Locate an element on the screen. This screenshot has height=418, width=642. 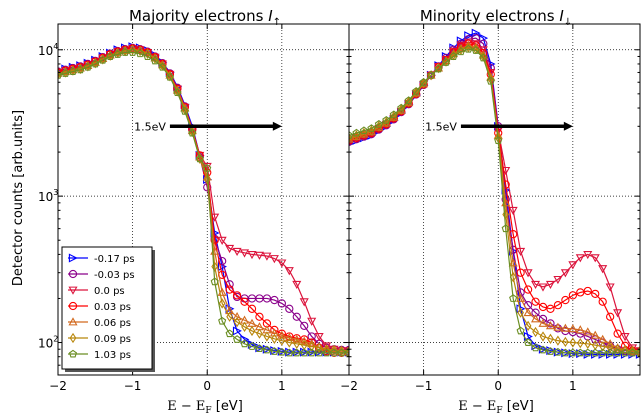
legend-label: -0.03 ps is located at coordinates (114, 275).